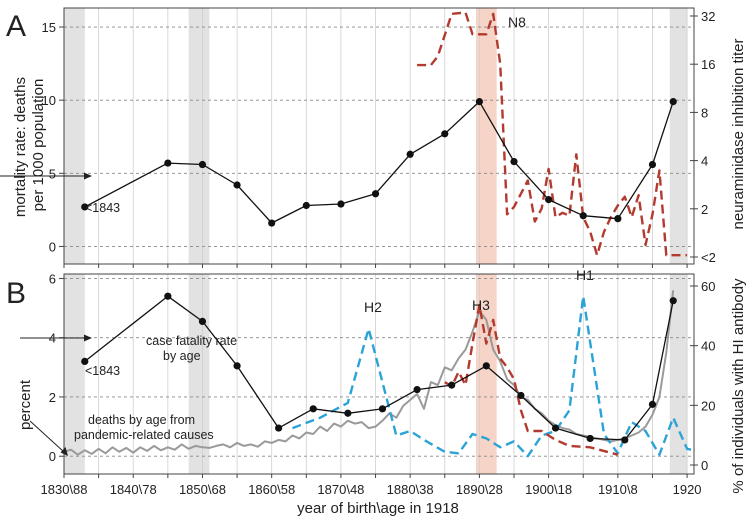  Describe the element at coordinates (708, 16) in the screenshot. I see `right-tick-label-0: 32` at that location.